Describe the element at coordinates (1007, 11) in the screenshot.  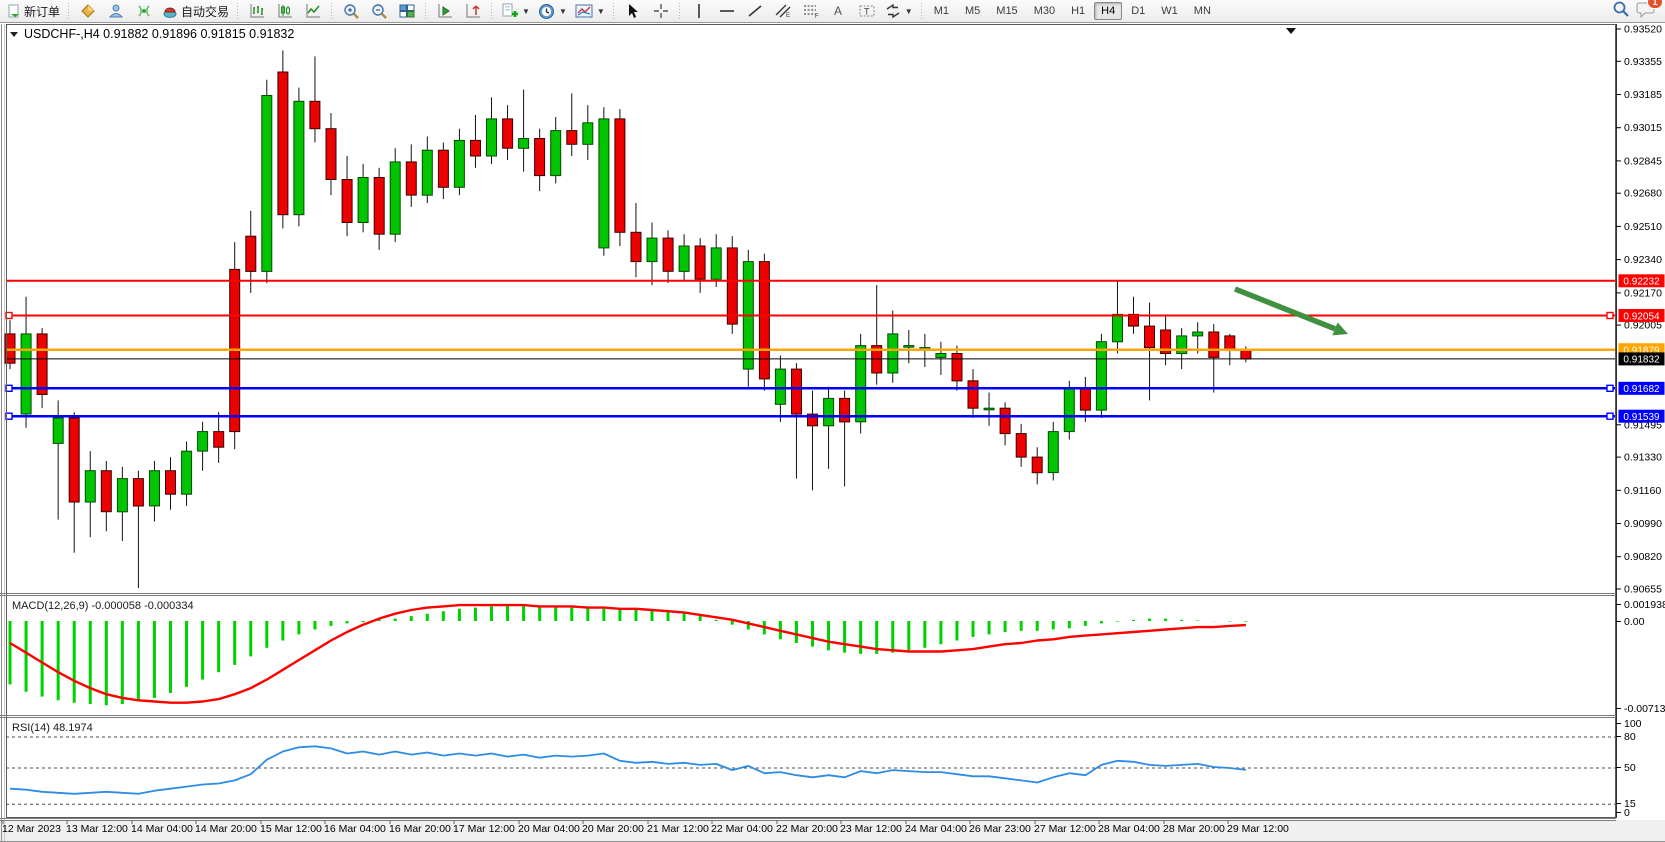
I see `timeframe-m15: M15` at that location.